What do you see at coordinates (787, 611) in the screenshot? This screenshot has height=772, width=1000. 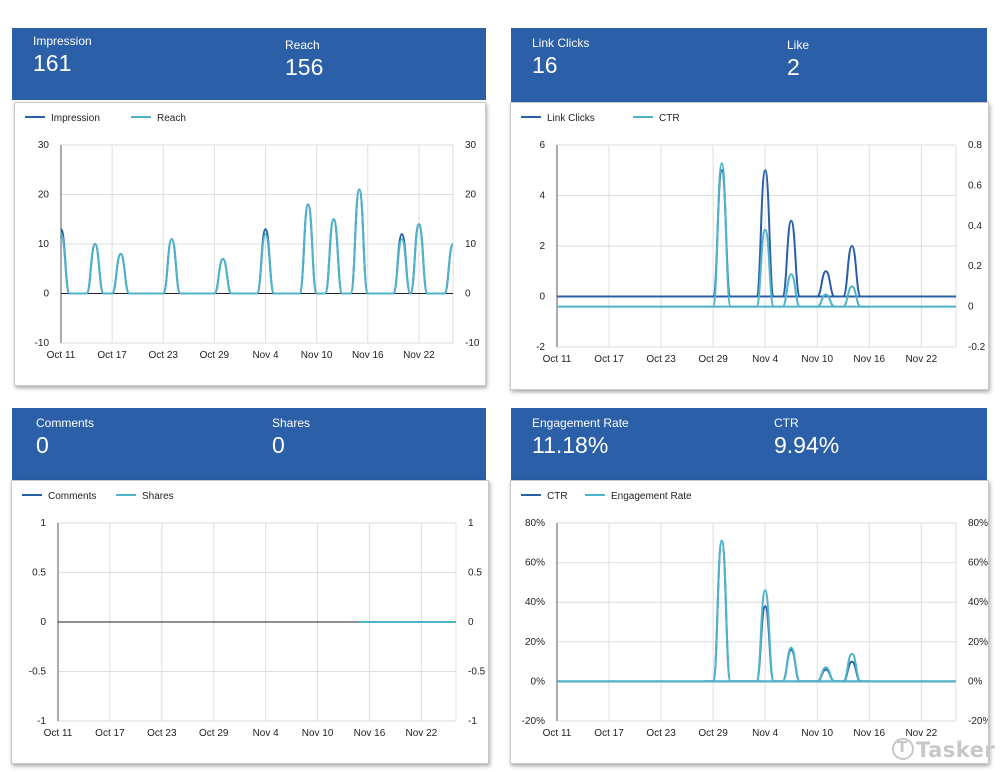 I see `series-line-engagement-rate` at bounding box center [787, 611].